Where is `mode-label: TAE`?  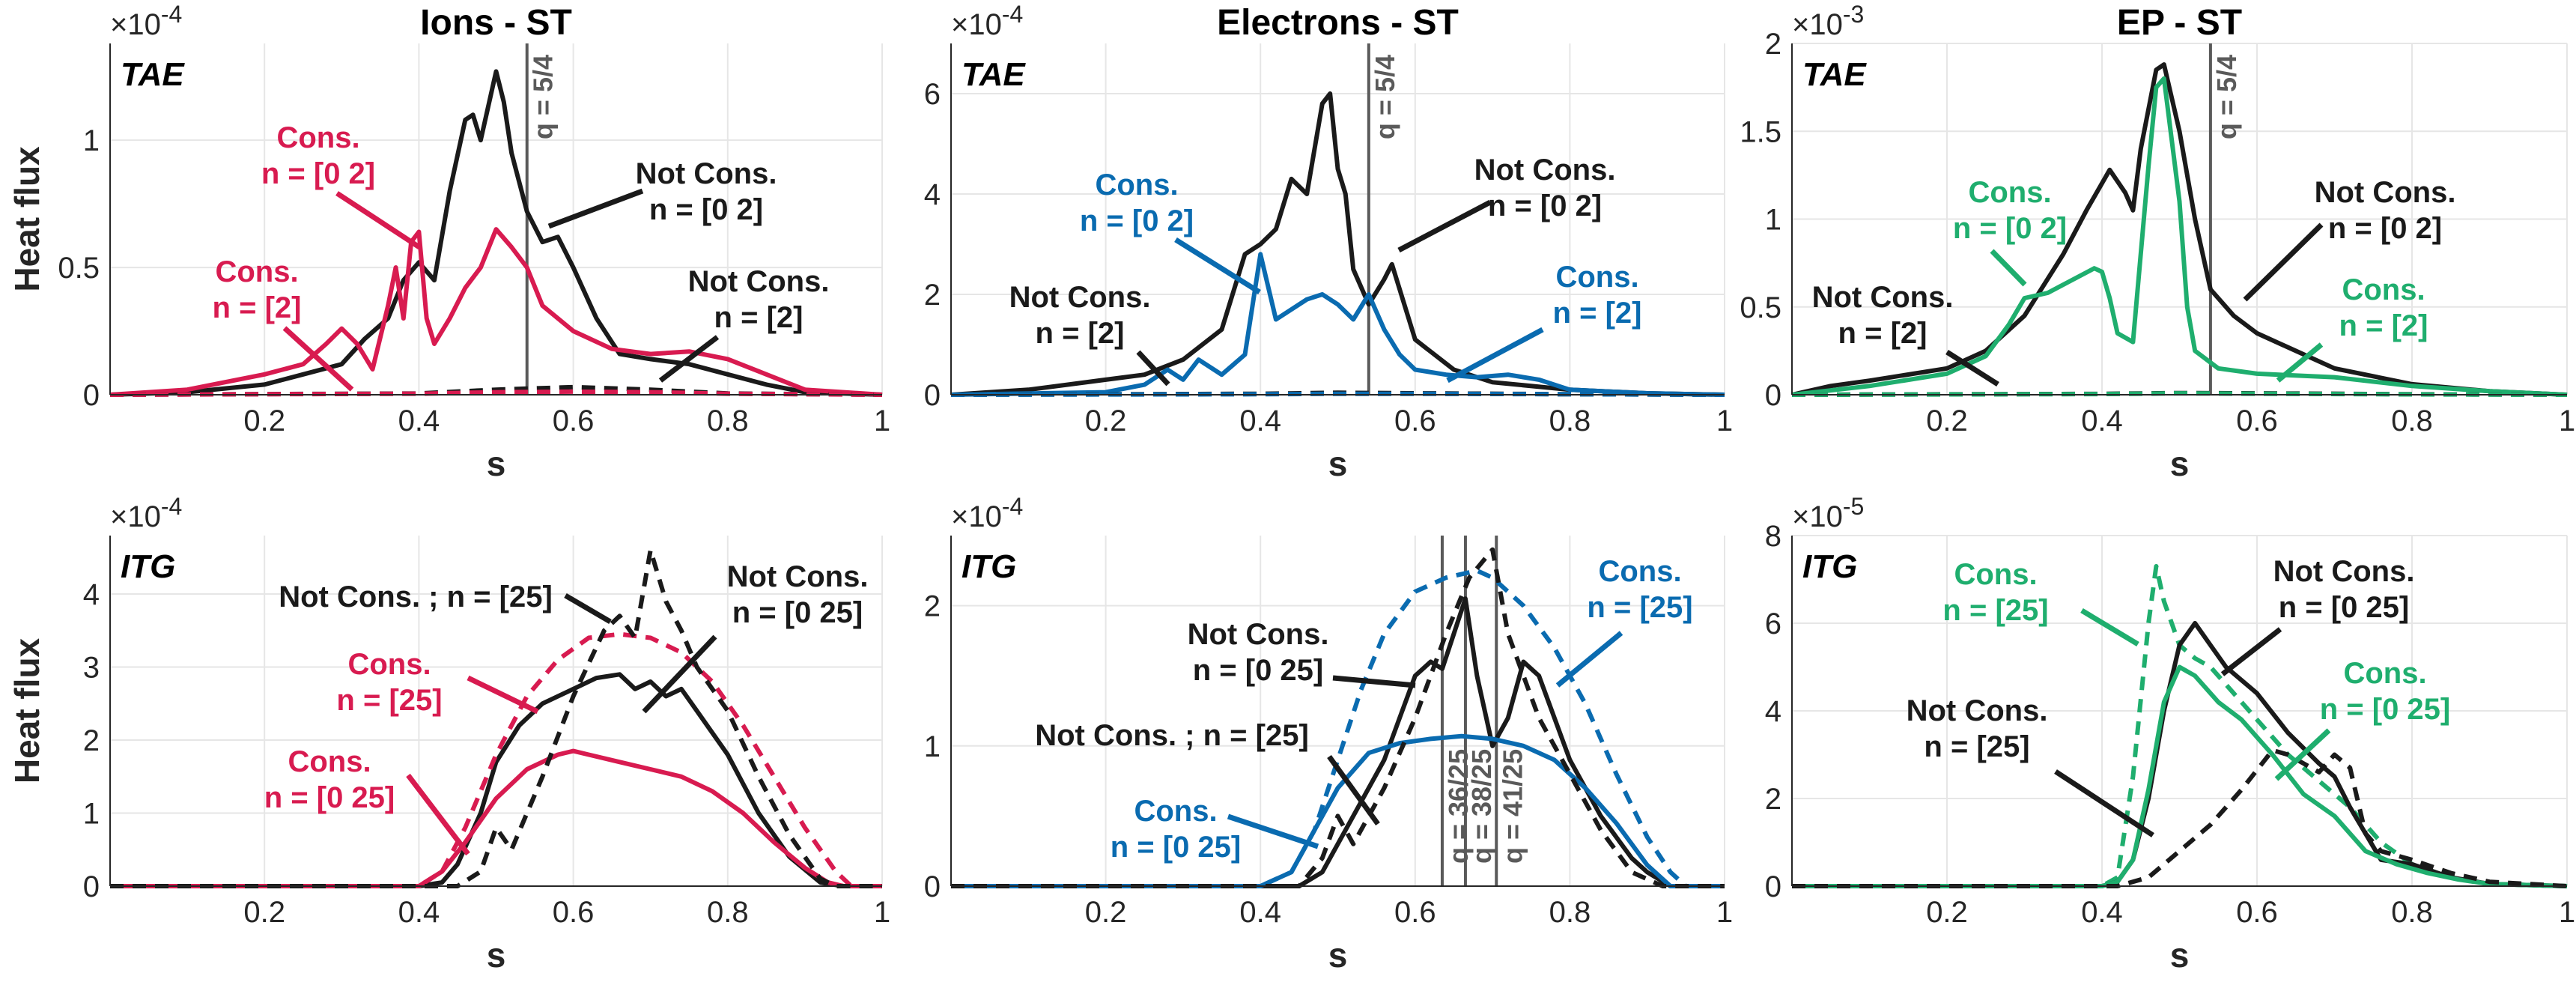
mode-label: TAE is located at coordinates (153, 74).